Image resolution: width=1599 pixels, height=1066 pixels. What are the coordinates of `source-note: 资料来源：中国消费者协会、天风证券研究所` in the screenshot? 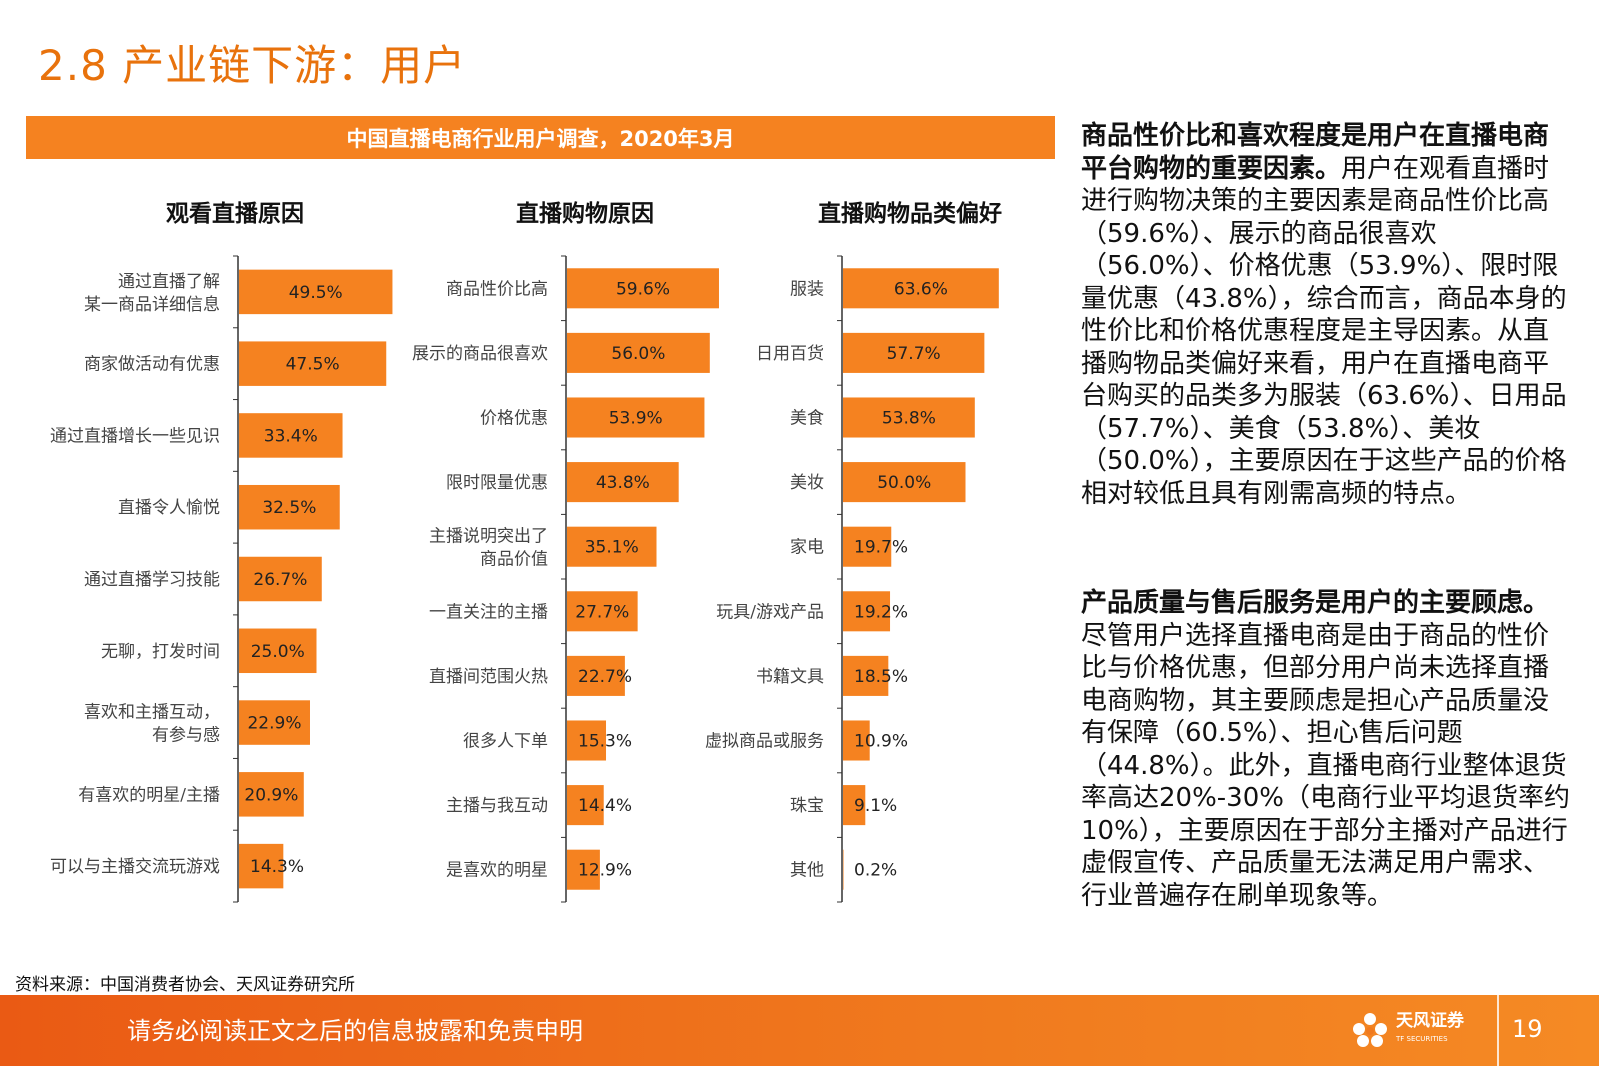 It's located at (185, 985).